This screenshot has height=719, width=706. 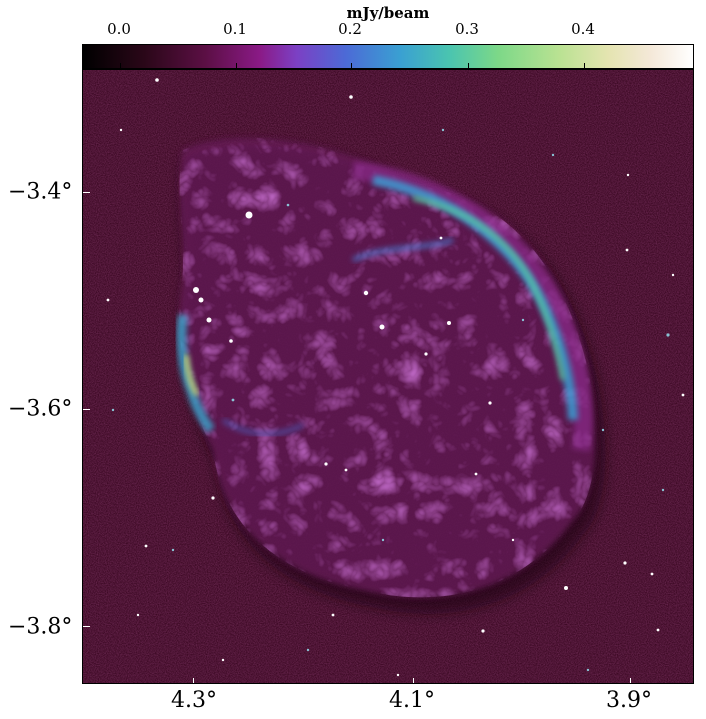 I want to click on colorbar-tick-label: 0.4, so click(x=583, y=29).